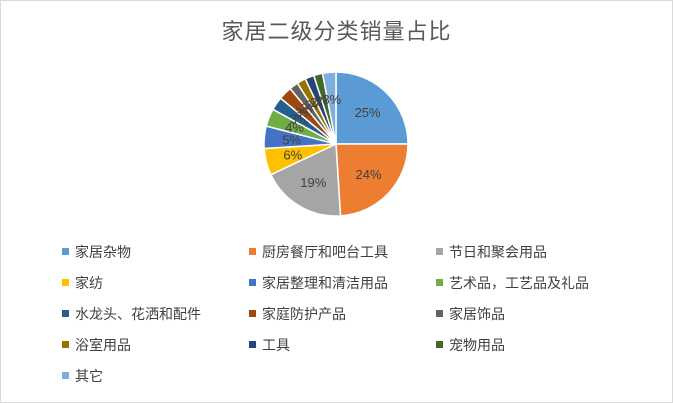 The height and width of the screenshot is (403, 673). Describe the element at coordinates (368, 112) in the screenshot. I see `slice-data-label: 25%` at that location.